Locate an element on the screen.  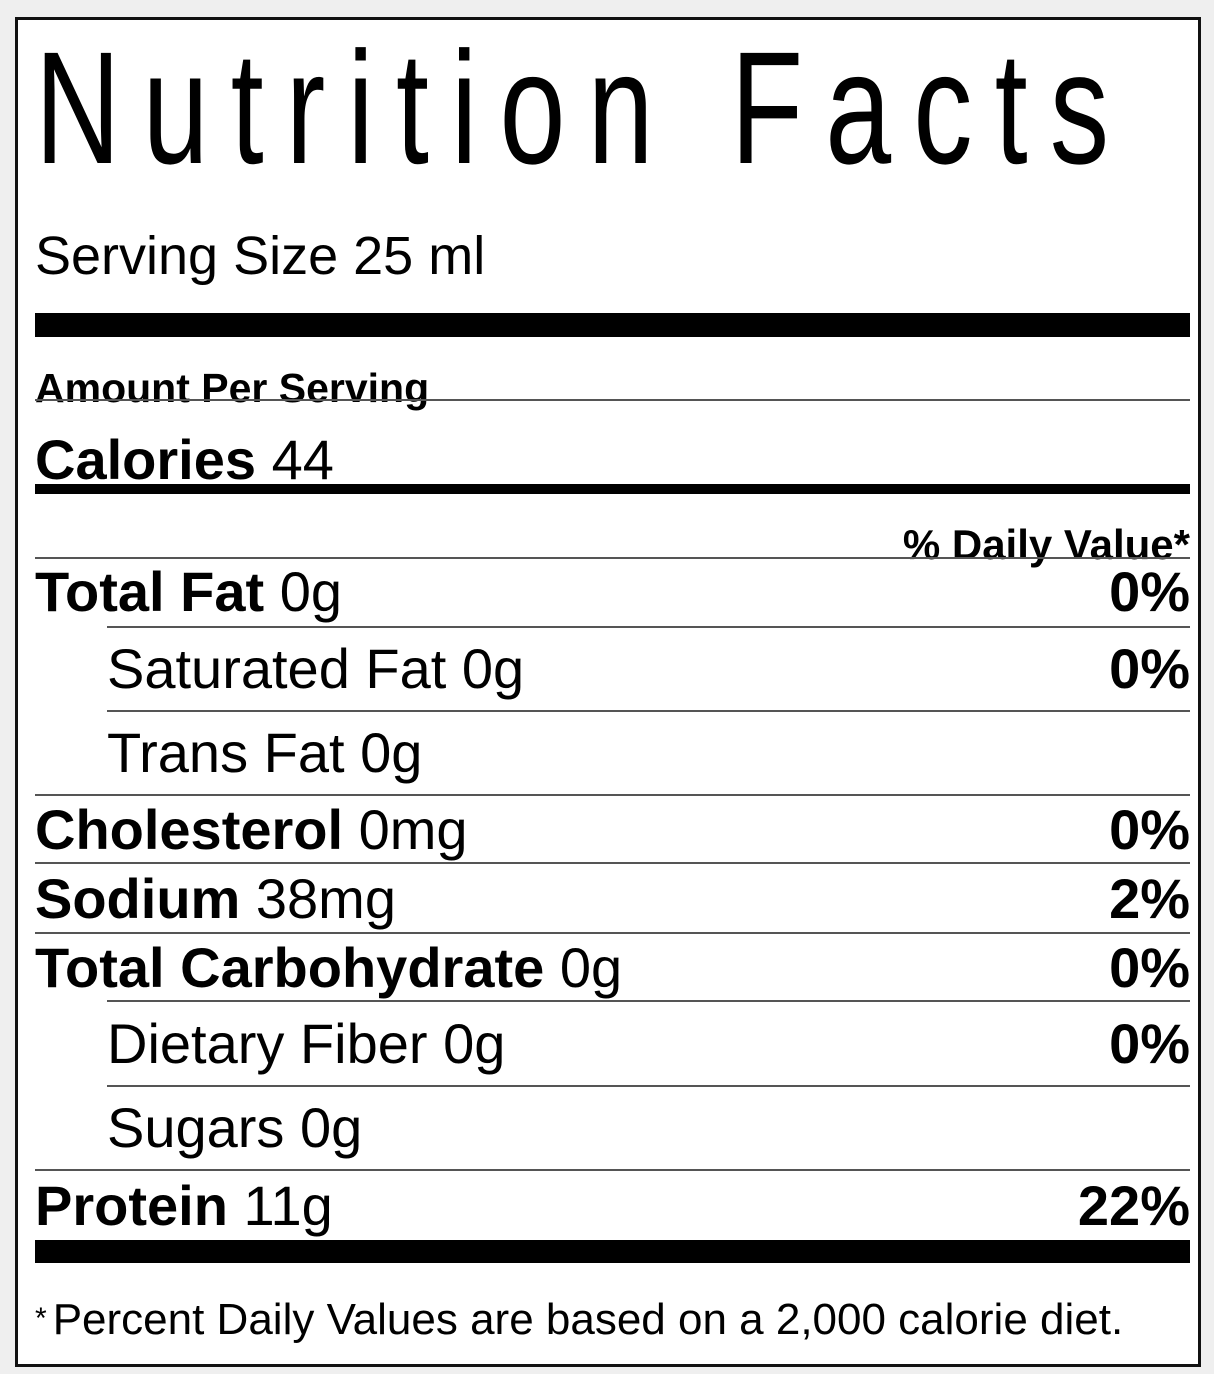
nutrient-row-sodium: Sodium 38mg 2% is located at coordinates (612, 899).